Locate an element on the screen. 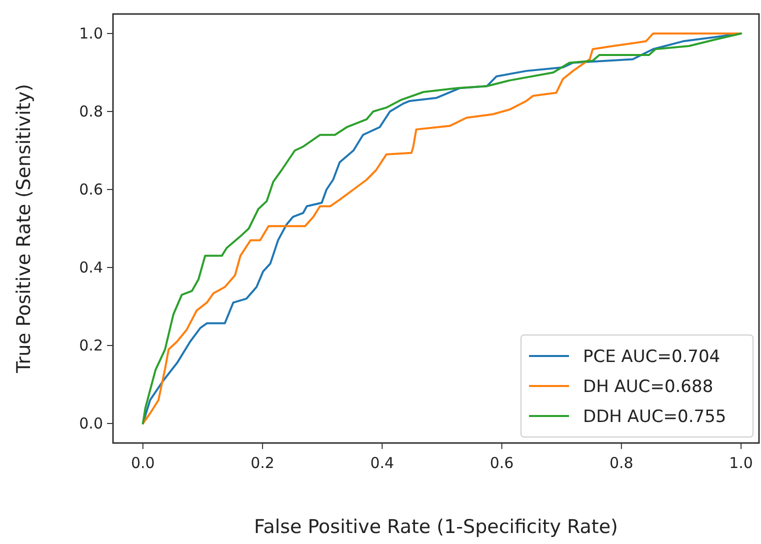  legend-label: DH AUC=0.688 is located at coordinates (648, 387).